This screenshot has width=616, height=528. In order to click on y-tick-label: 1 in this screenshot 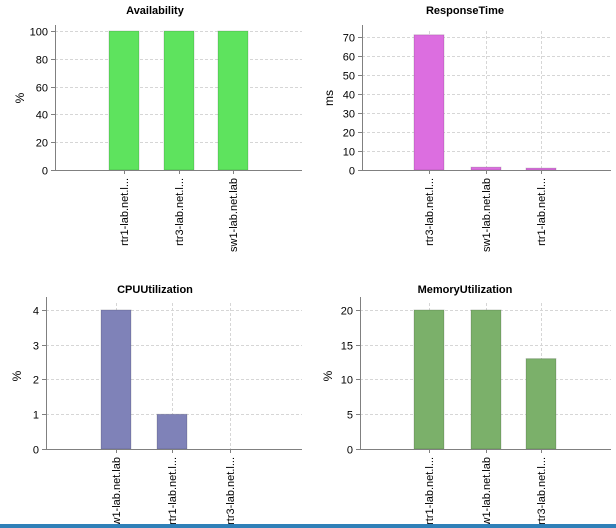, I will do `click(36, 416)`.